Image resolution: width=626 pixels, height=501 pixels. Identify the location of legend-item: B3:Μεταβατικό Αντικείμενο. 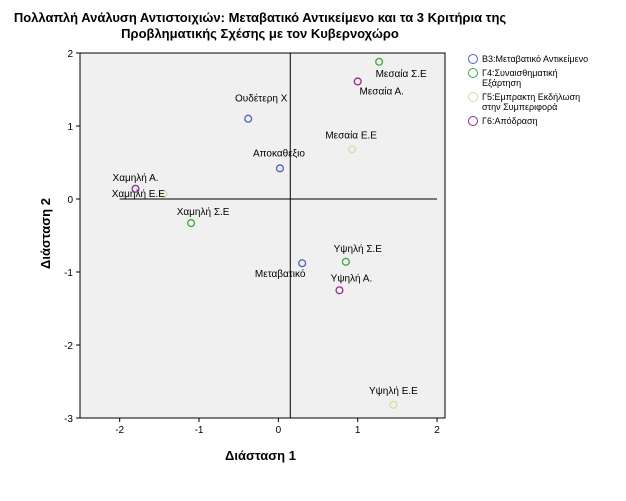
(547, 59).